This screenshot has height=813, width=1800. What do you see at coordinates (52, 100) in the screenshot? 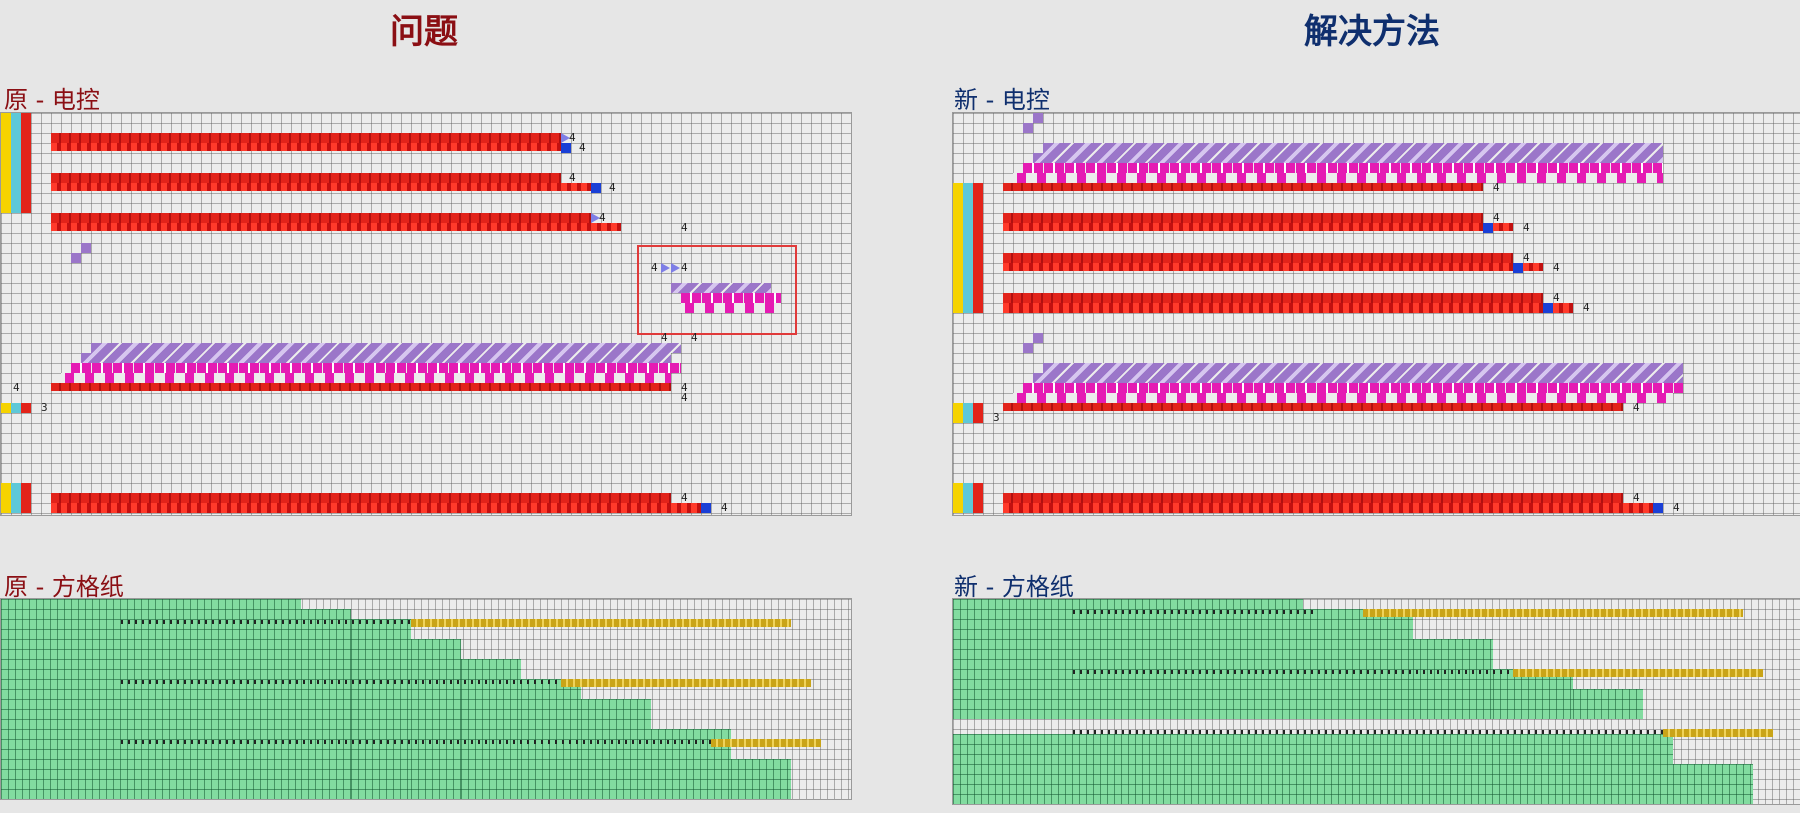
I see `old-electronic-label: 原 - 电控` at bounding box center [52, 100].